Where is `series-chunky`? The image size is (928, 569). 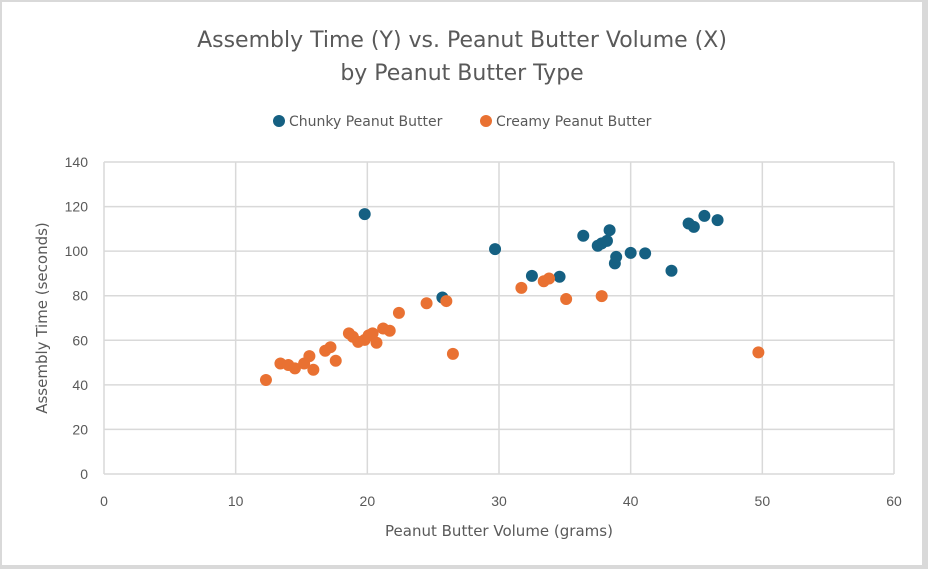
series-chunky is located at coordinates (541, 256).